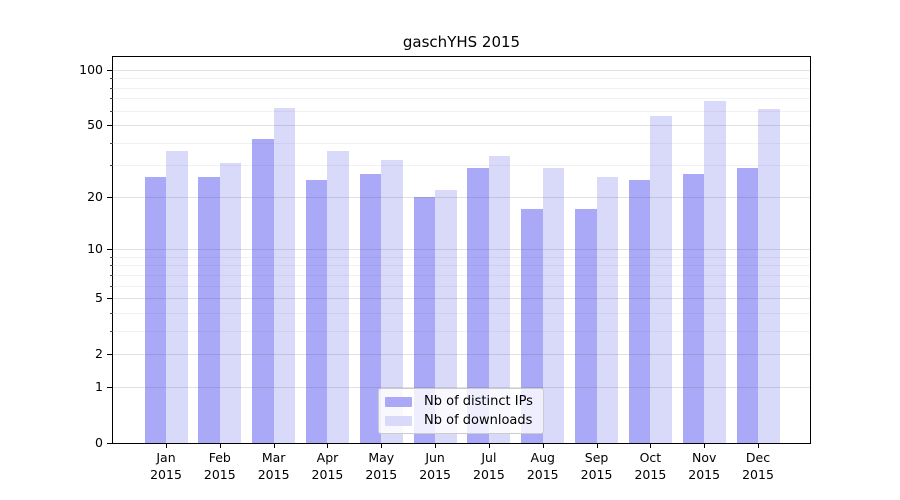  Describe the element at coordinates (436, 445) in the screenshot. I see `x-tick-jun` at that location.